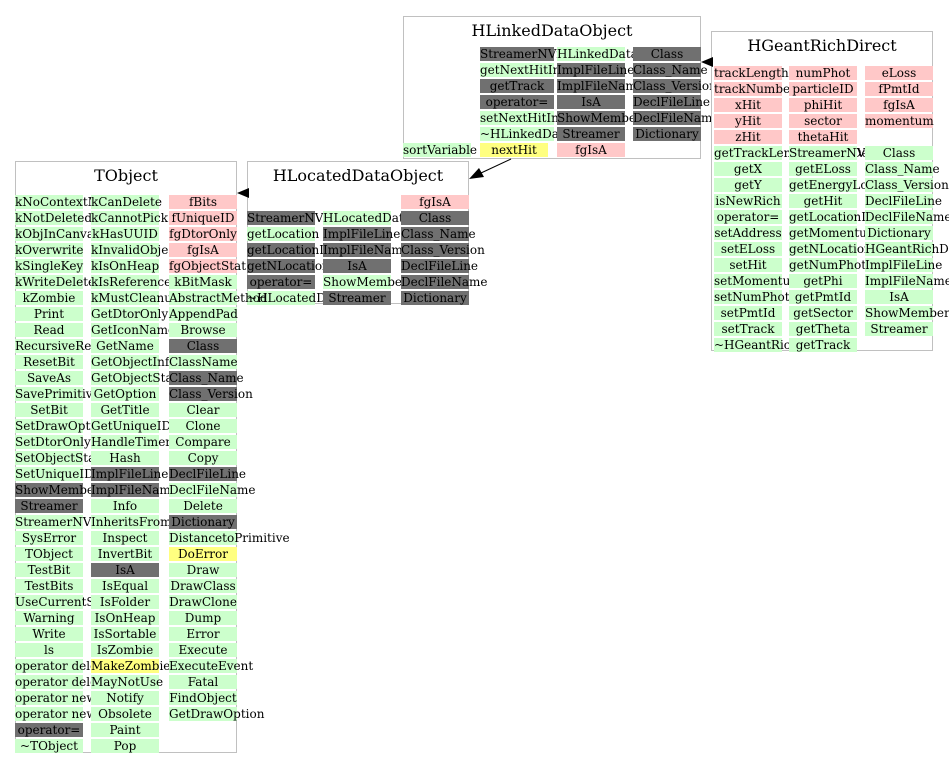  Describe the element at coordinates (203, 282) in the screenshot. I see `member-cell: kBitMask` at that location.